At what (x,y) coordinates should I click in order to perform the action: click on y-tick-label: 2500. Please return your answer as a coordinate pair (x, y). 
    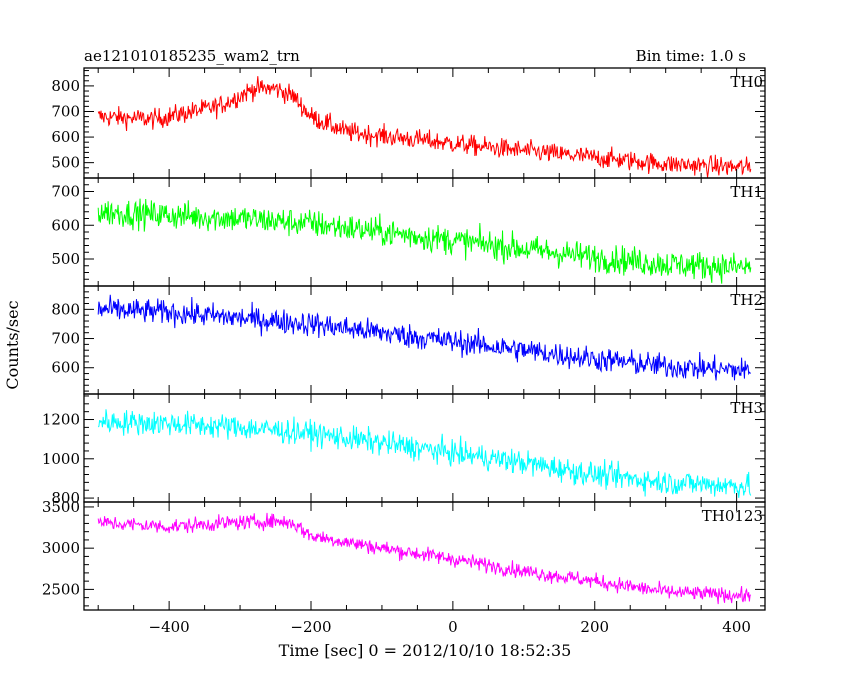
    Looking at the image, I should click on (61, 589).